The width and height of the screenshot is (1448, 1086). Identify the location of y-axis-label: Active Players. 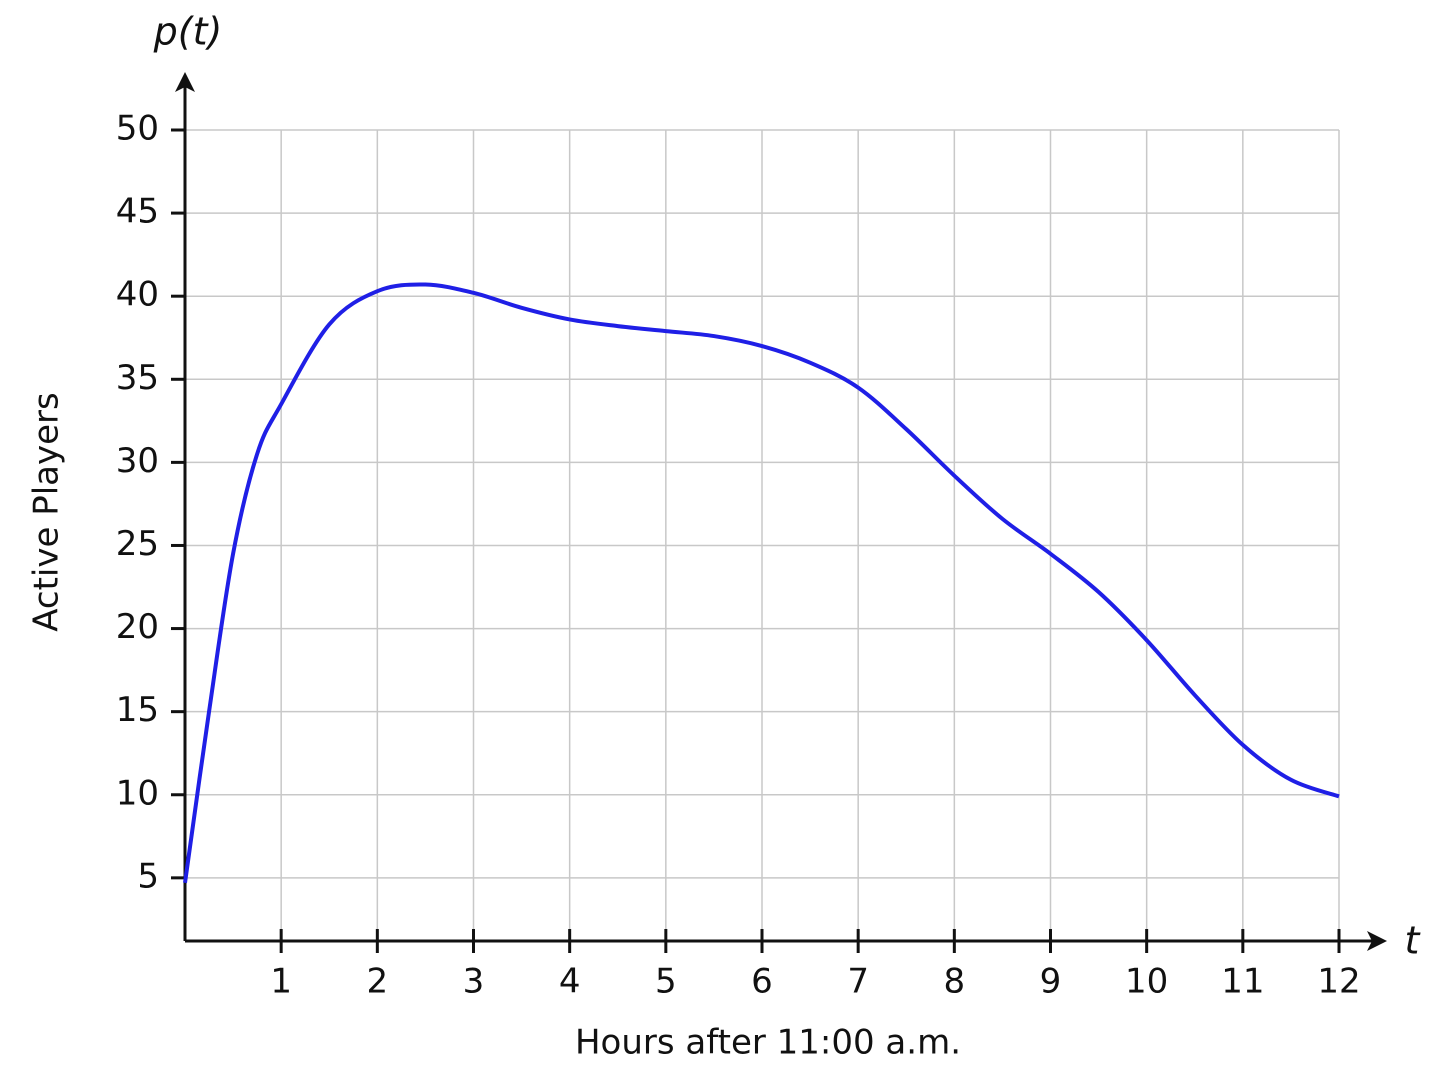
(47, 512).